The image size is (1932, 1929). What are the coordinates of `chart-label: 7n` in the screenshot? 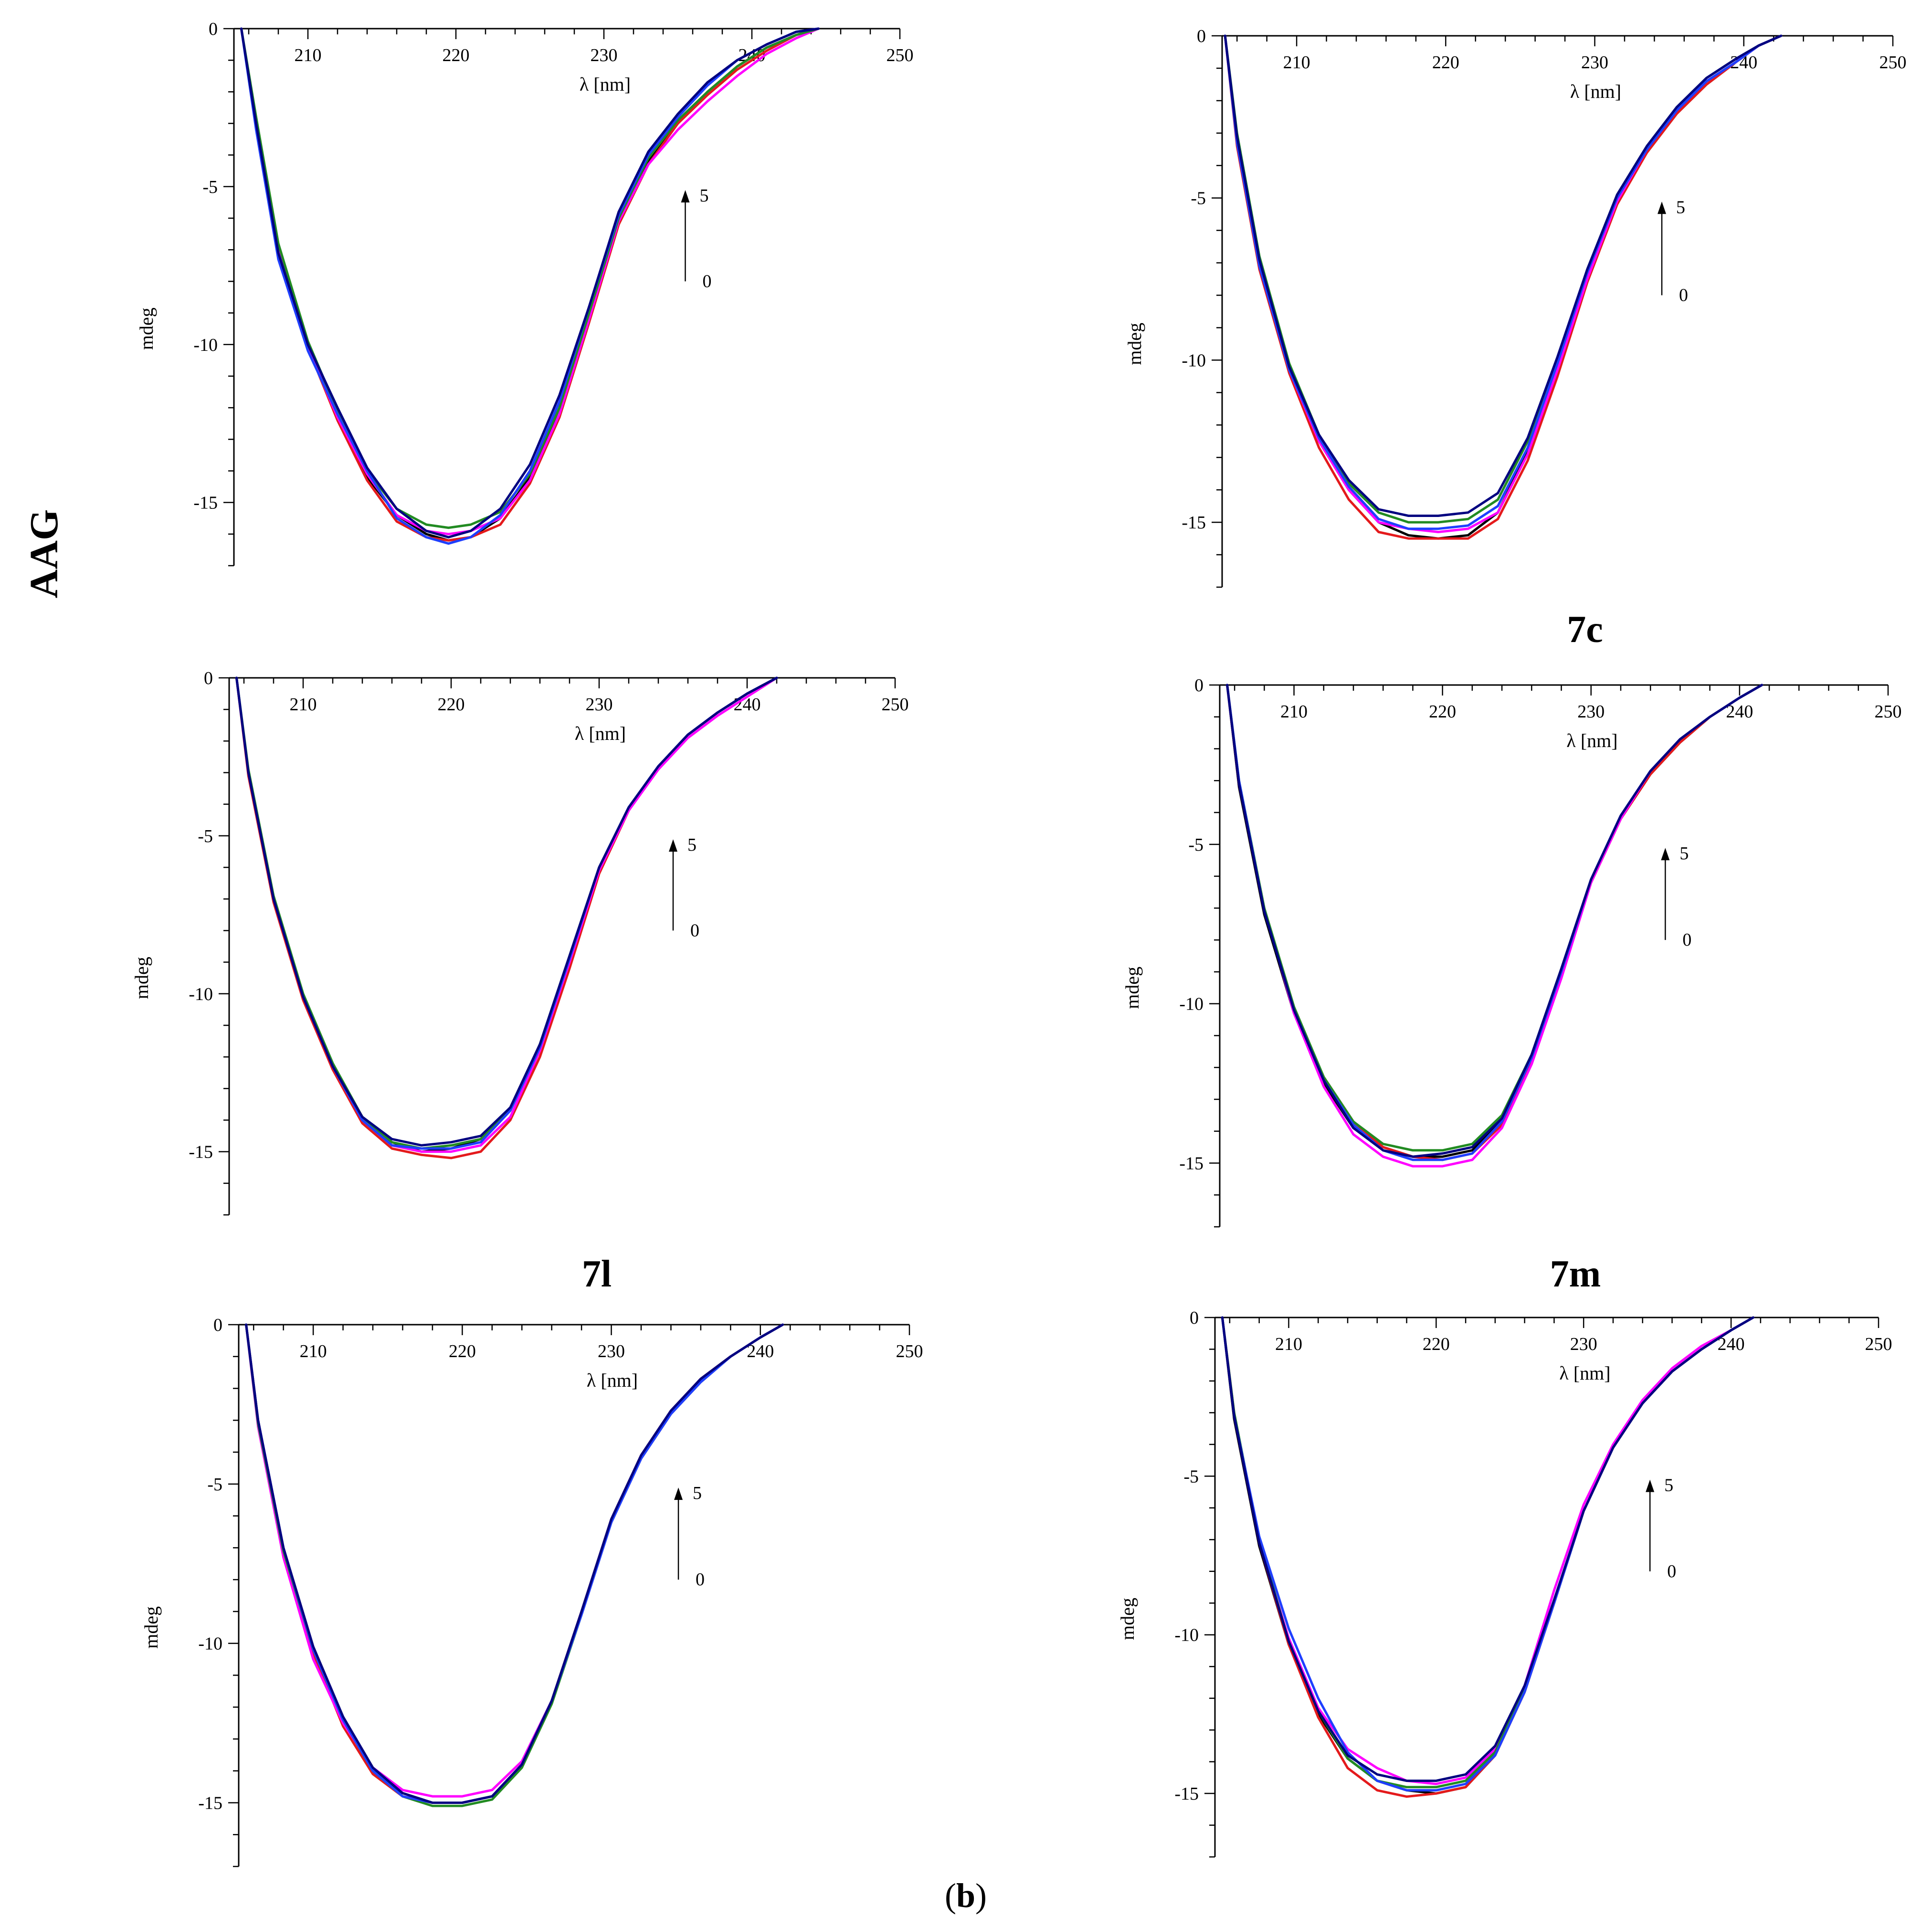 It's located at (10, 4).